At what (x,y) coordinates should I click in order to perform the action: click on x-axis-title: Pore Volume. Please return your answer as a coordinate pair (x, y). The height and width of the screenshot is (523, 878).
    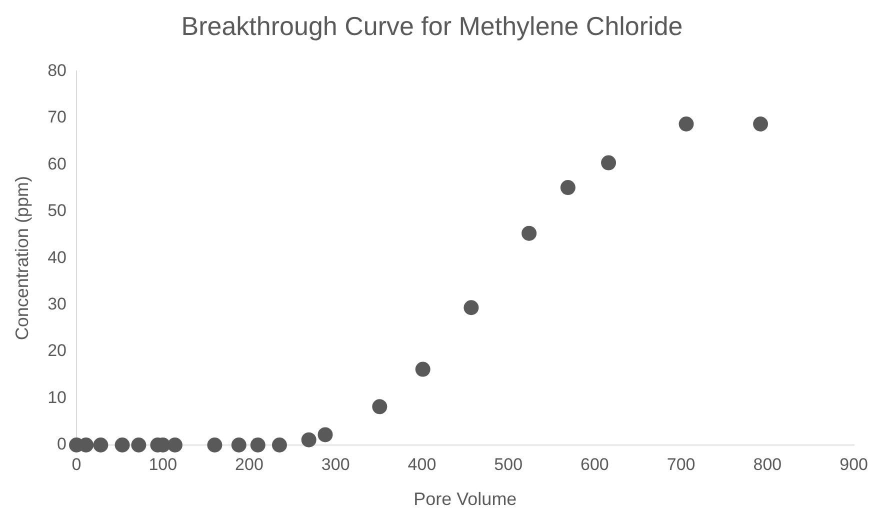
    Looking at the image, I should click on (465, 499).